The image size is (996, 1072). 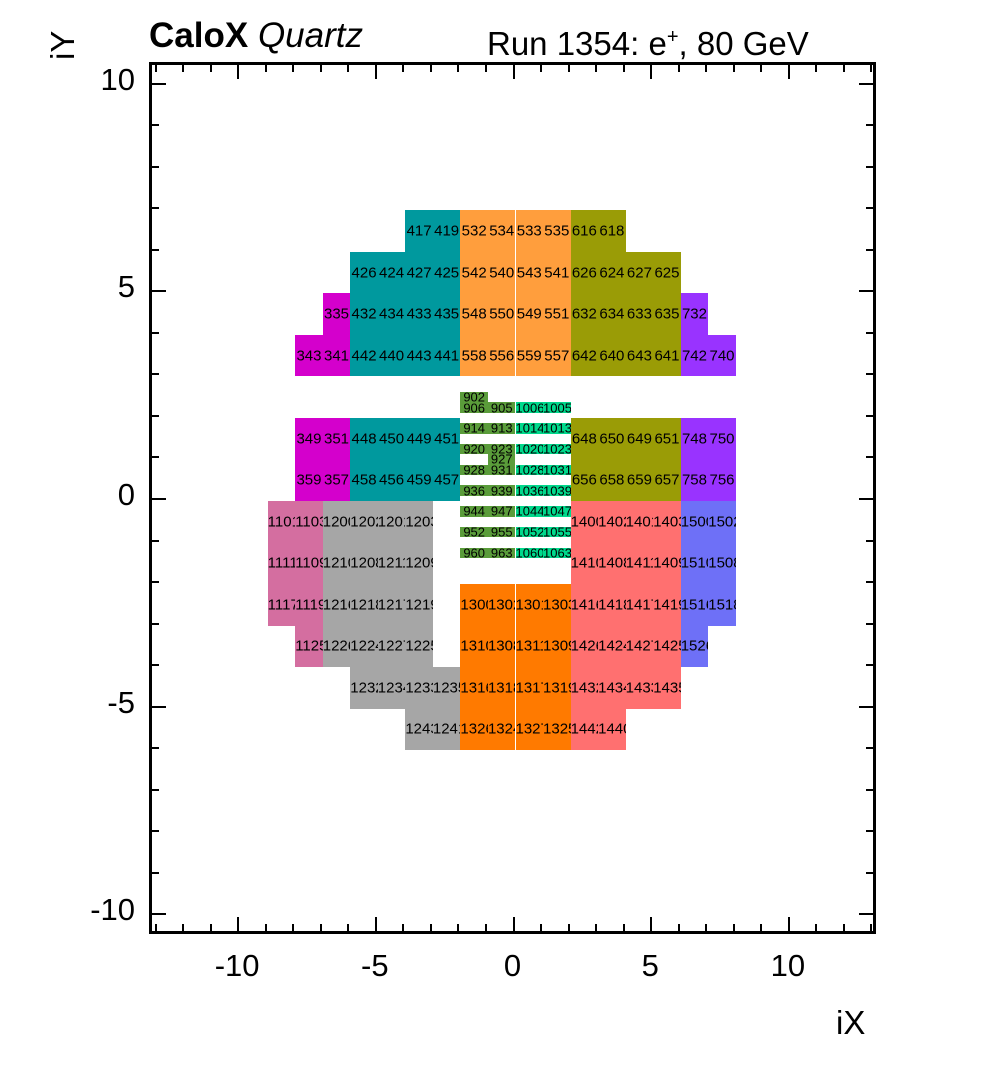 What do you see at coordinates (309, 355) in the screenshot?
I see `detector-cell: 343` at bounding box center [309, 355].